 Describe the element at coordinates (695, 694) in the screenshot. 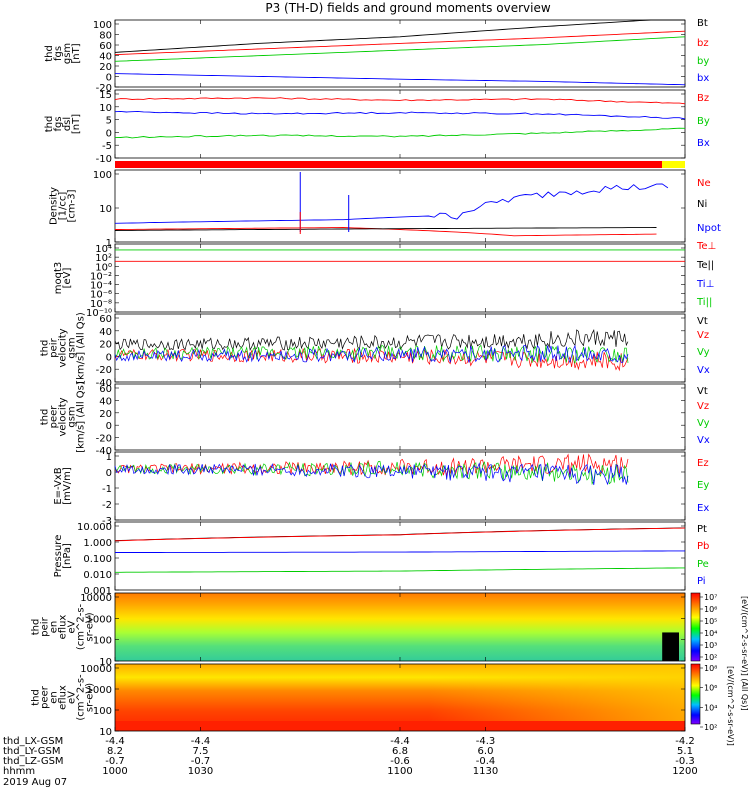

I see `colorbar-electron` at that location.